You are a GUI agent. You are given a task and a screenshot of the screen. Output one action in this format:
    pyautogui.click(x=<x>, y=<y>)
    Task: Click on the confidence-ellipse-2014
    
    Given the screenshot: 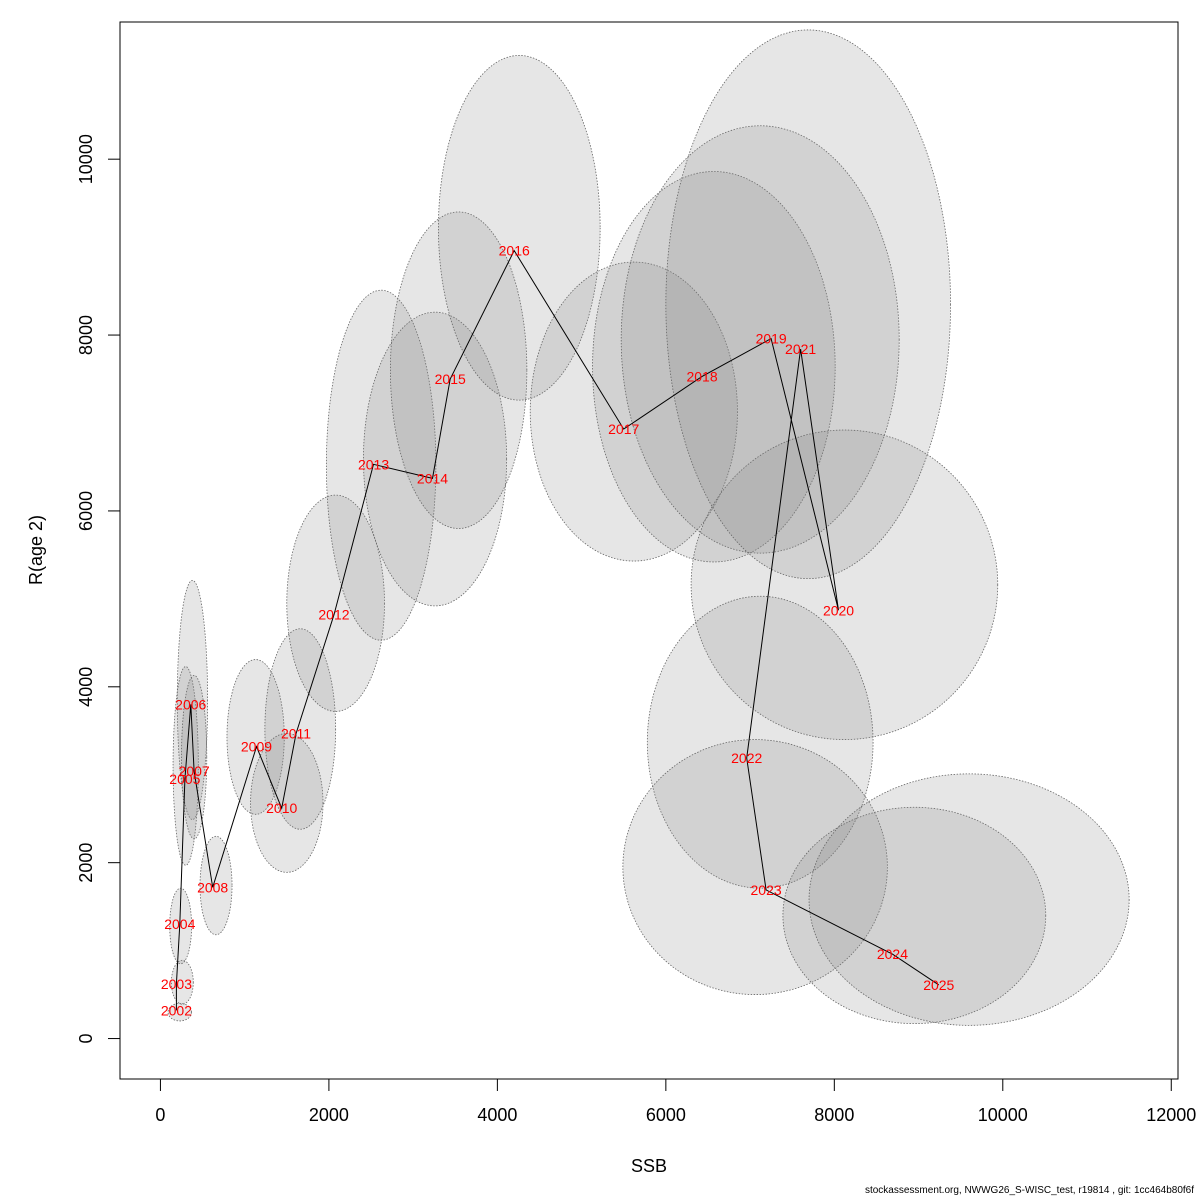 What is the action you would take?
    pyautogui.click(x=435, y=459)
    